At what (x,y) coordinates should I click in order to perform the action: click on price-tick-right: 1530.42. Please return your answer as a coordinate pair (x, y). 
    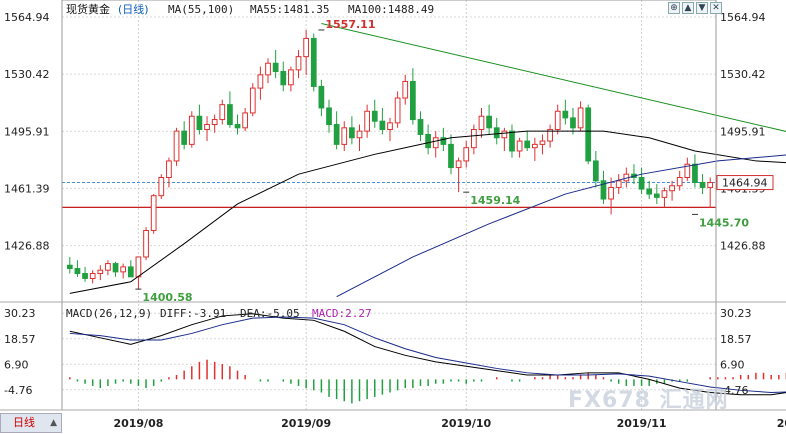
    Looking at the image, I should click on (743, 74).